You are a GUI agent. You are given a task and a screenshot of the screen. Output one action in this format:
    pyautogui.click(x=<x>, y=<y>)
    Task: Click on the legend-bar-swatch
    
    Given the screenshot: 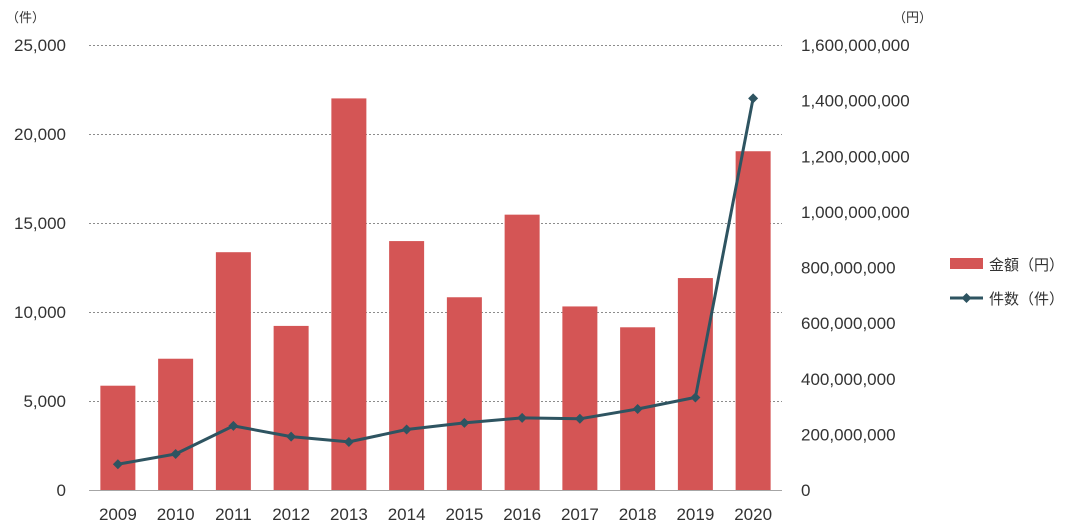 What is the action you would take?
    pyautogui.click(x=966, y=263)
    